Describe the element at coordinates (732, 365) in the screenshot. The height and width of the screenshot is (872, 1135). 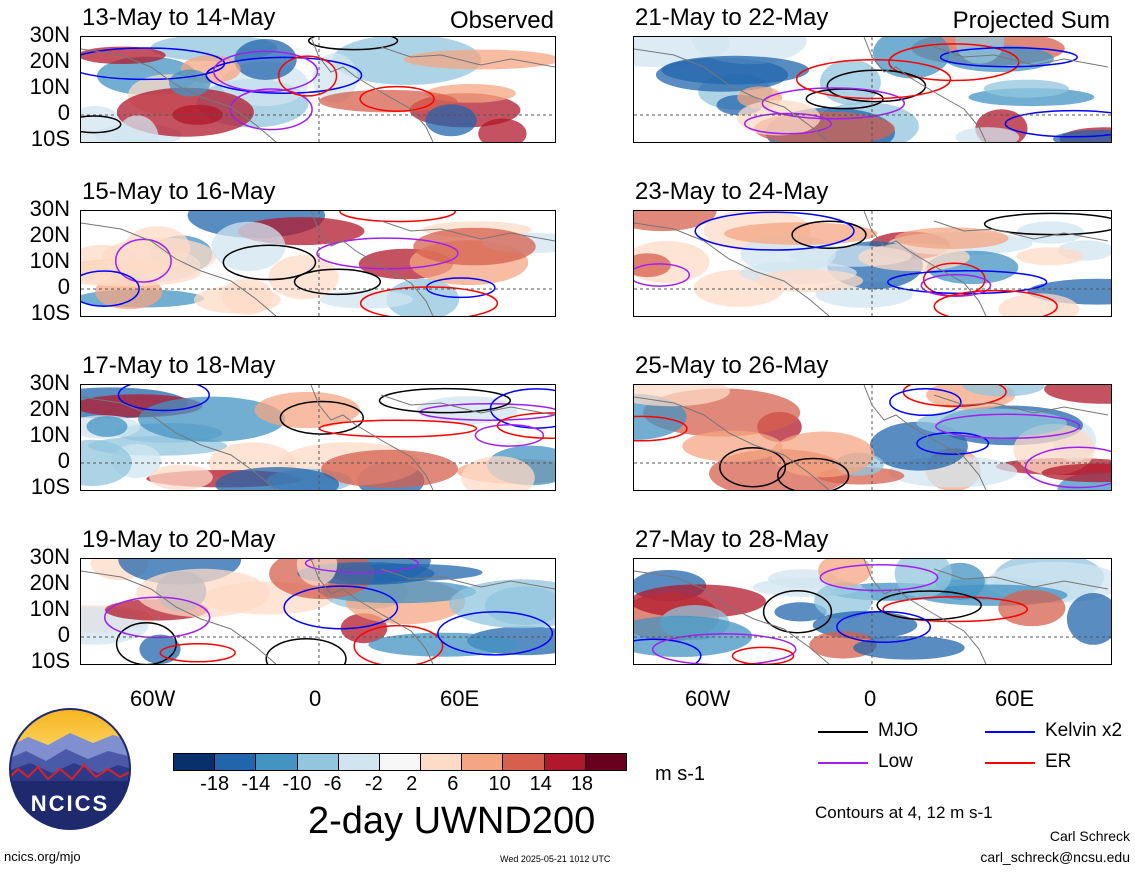
I see `panel-title: 25-May to 26-May` at that location.